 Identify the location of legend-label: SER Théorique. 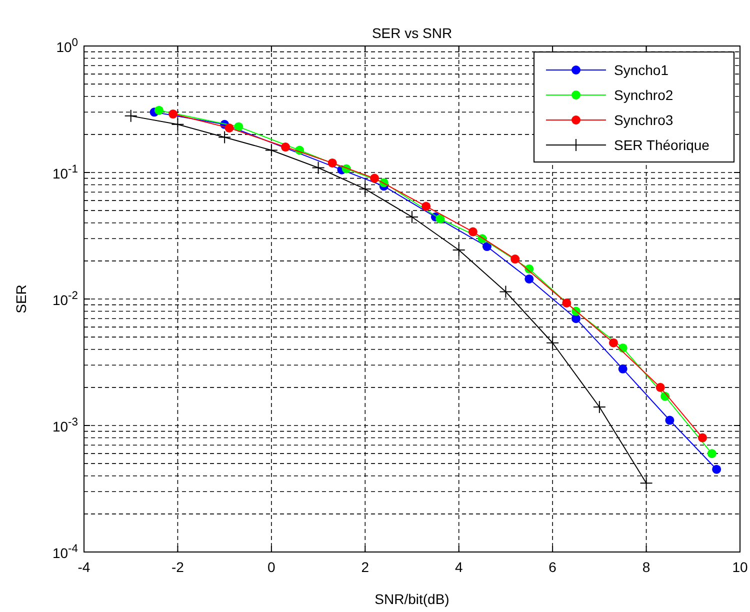
(662, 145).